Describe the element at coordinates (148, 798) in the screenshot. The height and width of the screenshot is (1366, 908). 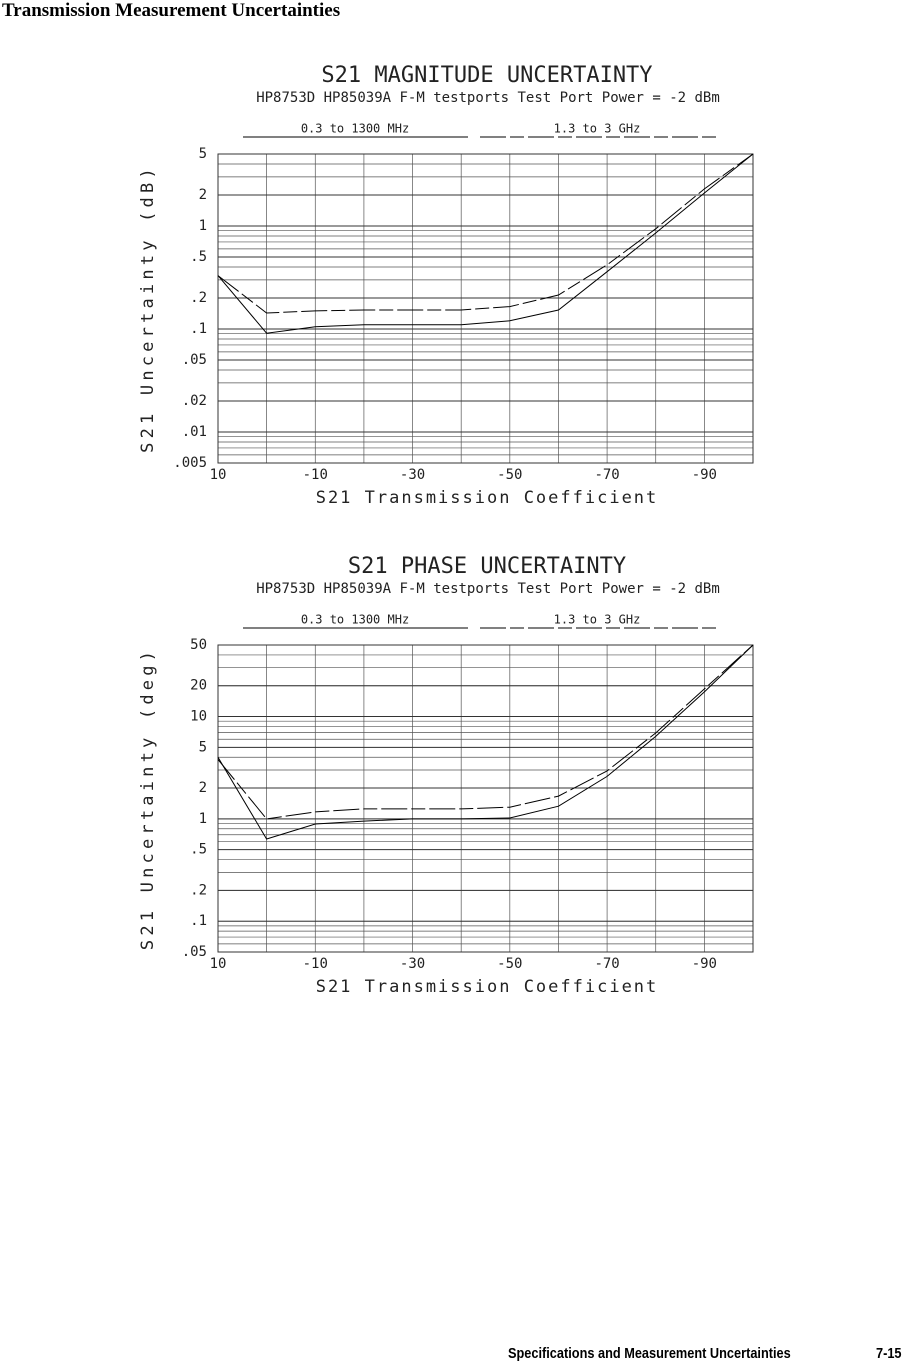
I see `y-axis-label: S21 Uncertainty (deg)` at that location.